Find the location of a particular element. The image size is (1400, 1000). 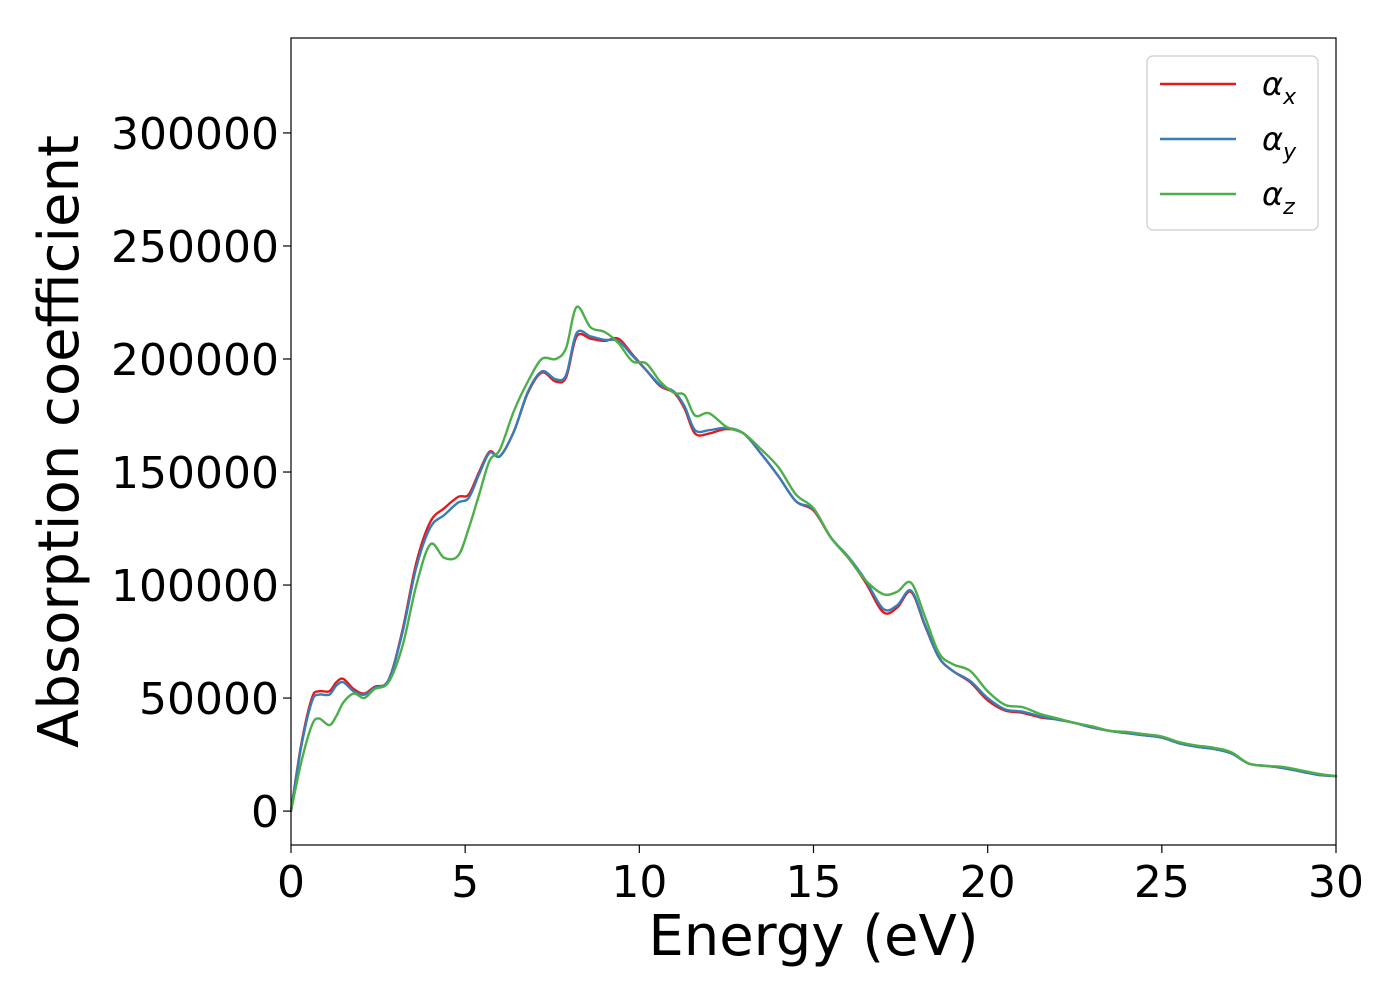

y-axis-title: Absorption coefficient is located at coordinates (59, 441).